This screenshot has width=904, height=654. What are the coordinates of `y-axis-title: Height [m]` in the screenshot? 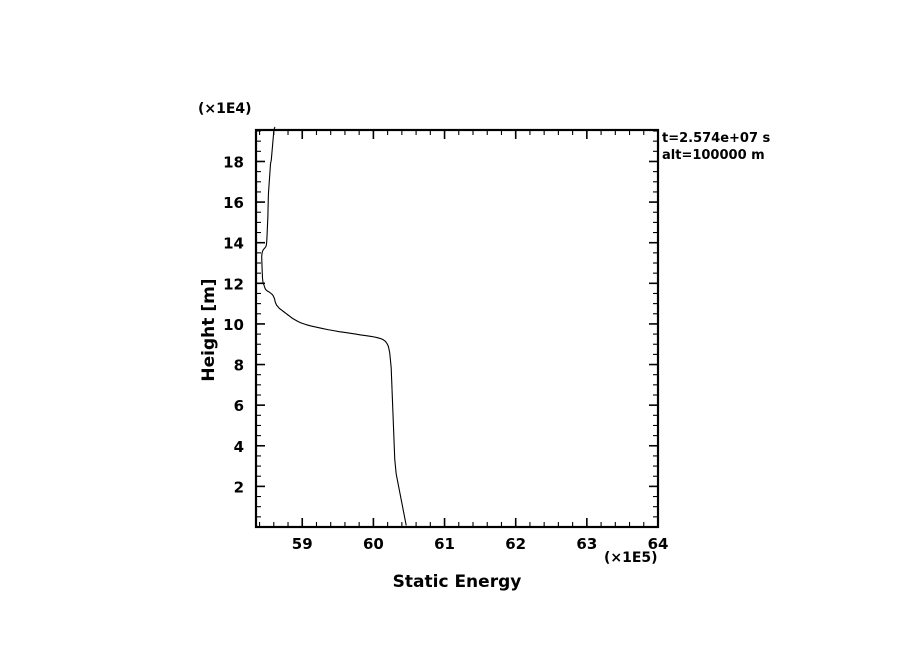 It's located at (209, 329).